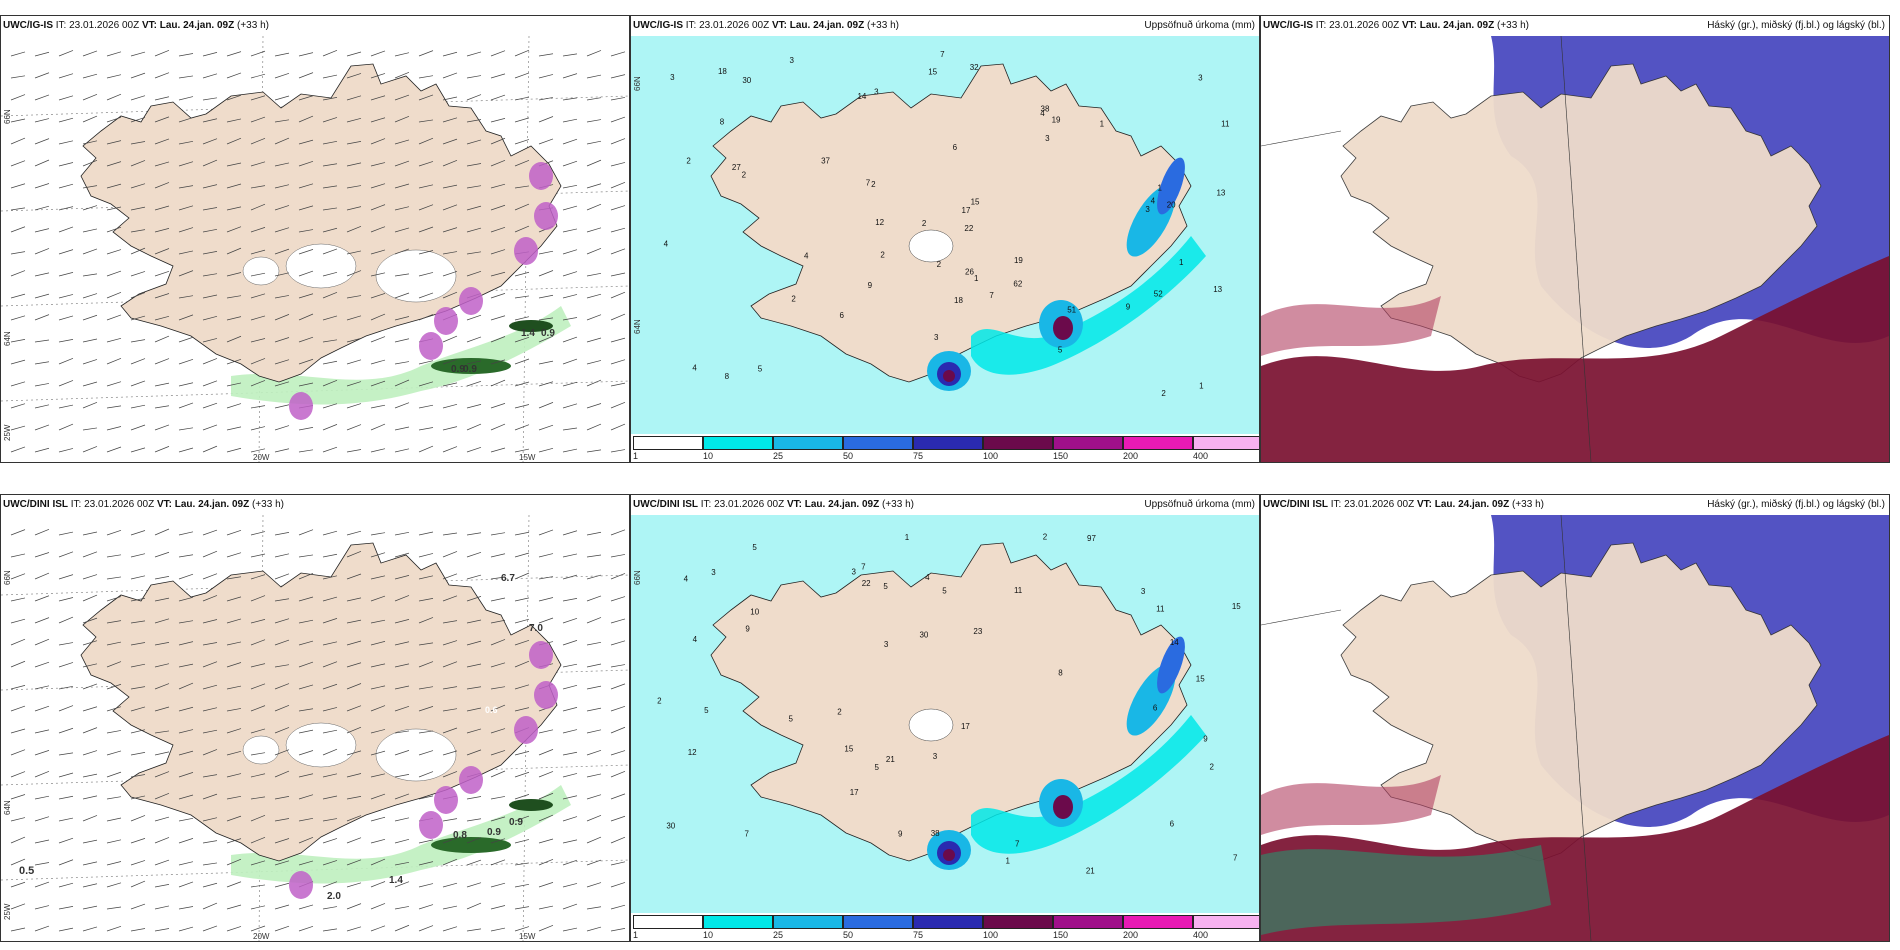  I want to click on lon-label: 15W, so click(527, 457).